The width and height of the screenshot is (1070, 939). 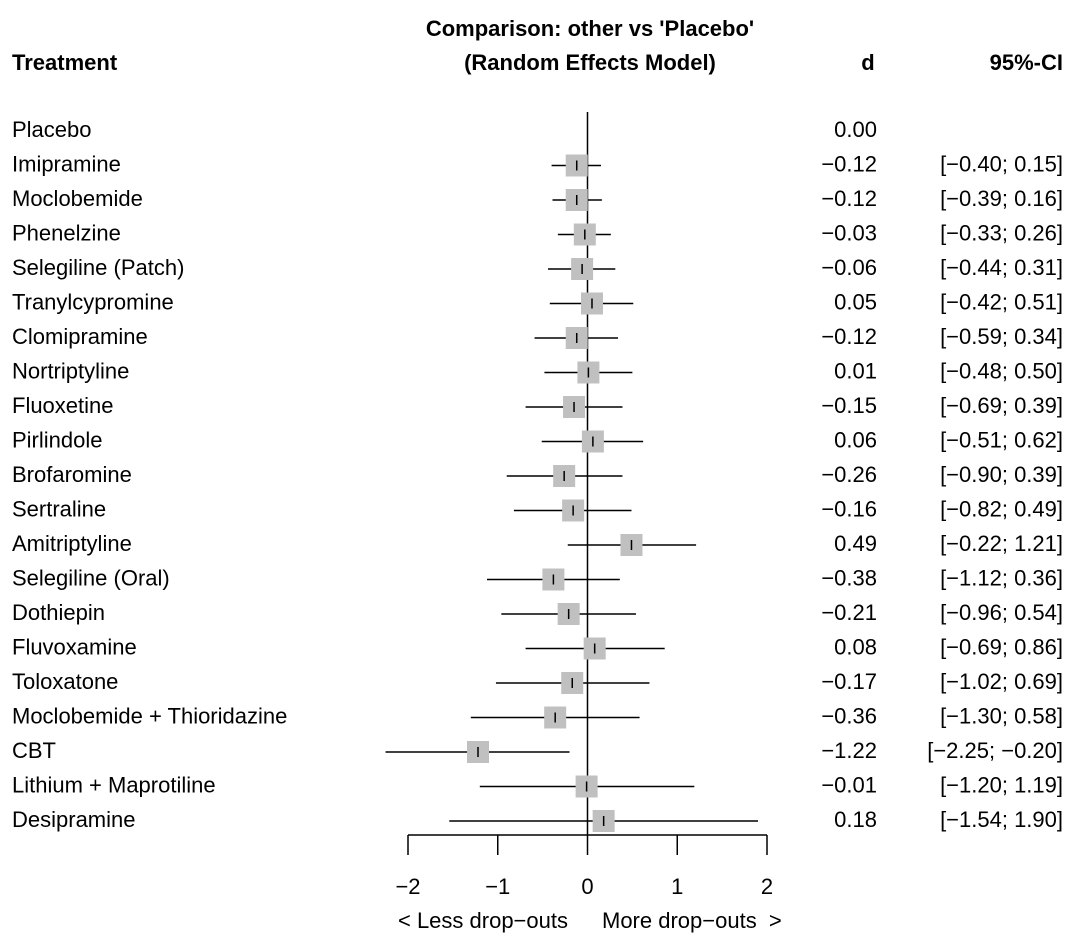 I want to click on treatment-label: Lithium + Maprotiline, so click(x=114, y=784).